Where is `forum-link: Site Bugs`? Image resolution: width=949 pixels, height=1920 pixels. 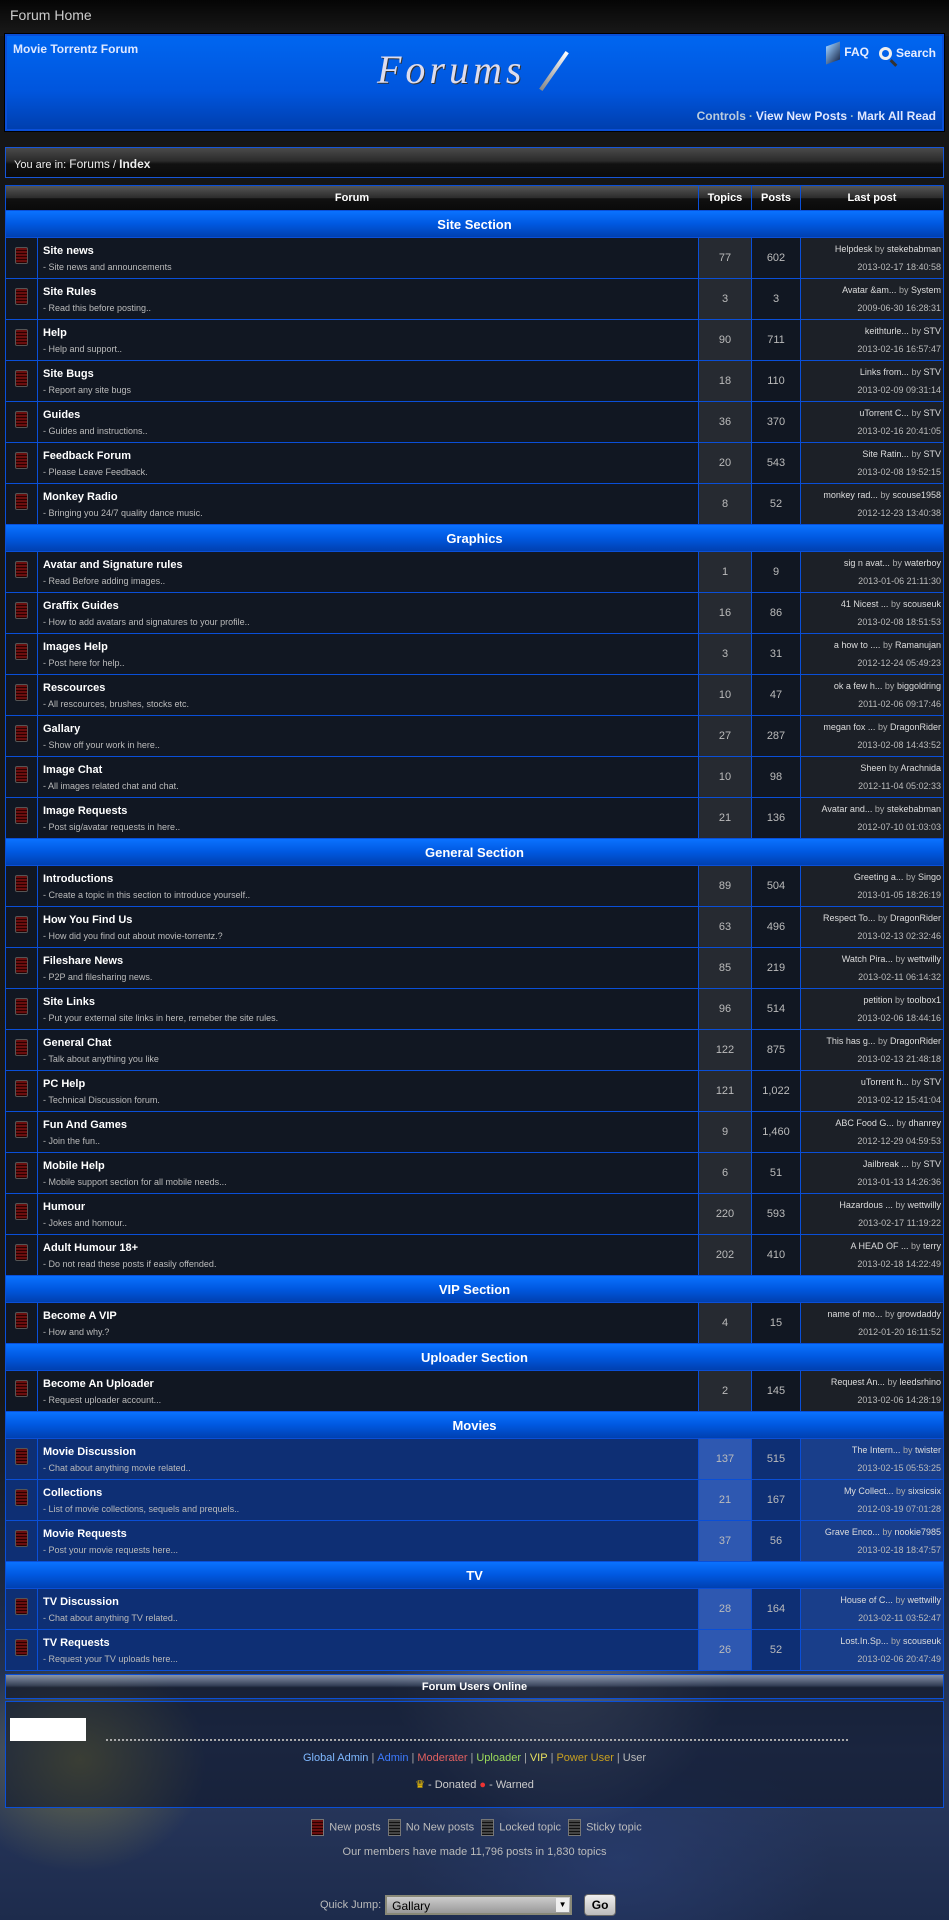
forum-link: Site Bugs is located at coordinates (68, 373).